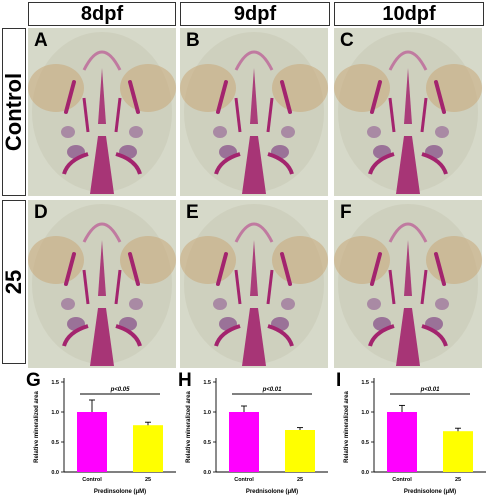  I want to click on panel-label-b: B, so click(193, 40).